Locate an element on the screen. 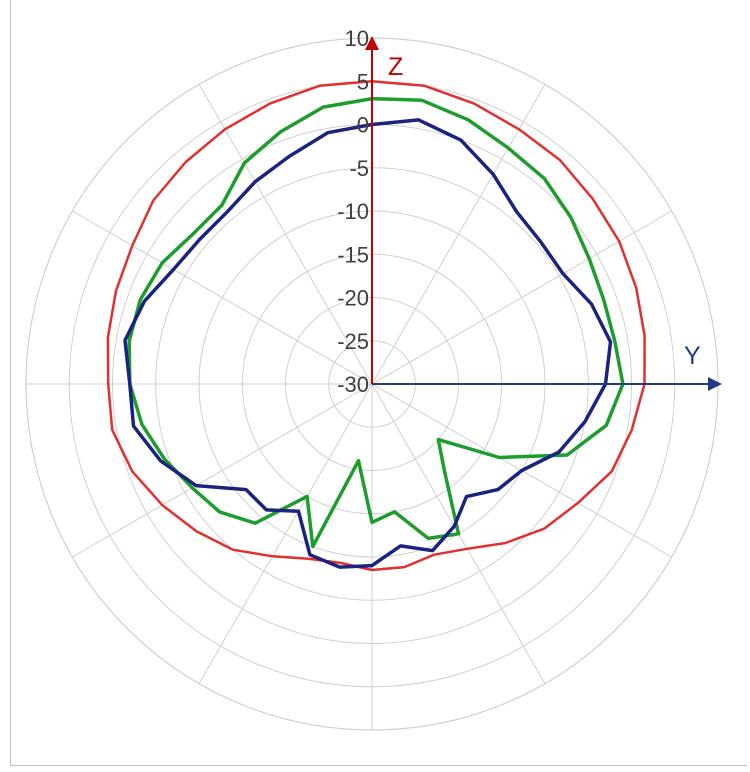 This screenshot has height=772, width=750. y-axis-arrowhead is located at coordinates (715, 384).